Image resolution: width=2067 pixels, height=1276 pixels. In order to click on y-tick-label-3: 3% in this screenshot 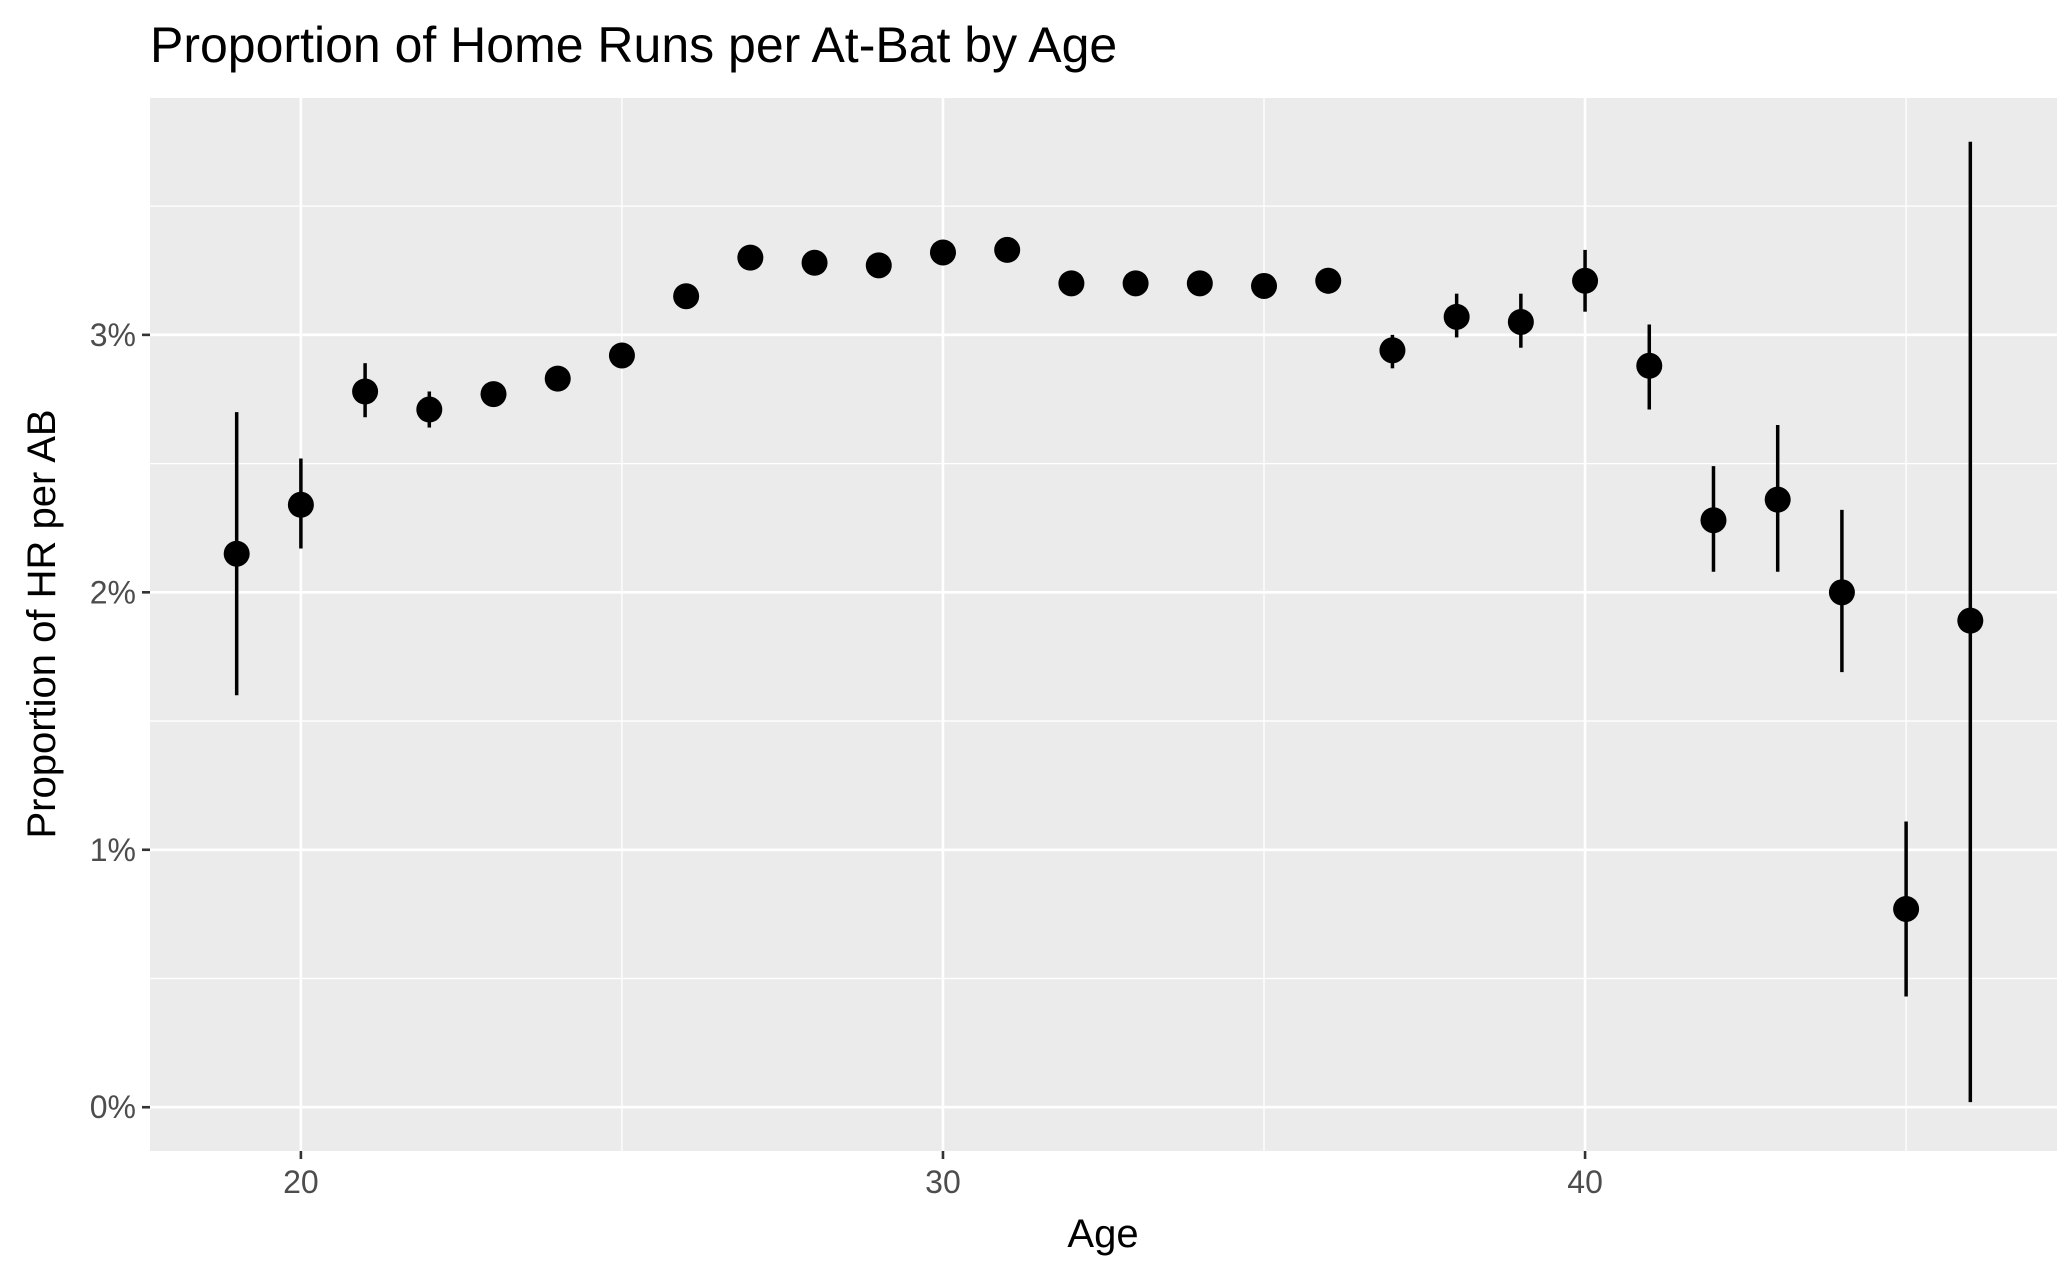, I will do `click(113, 335)`.